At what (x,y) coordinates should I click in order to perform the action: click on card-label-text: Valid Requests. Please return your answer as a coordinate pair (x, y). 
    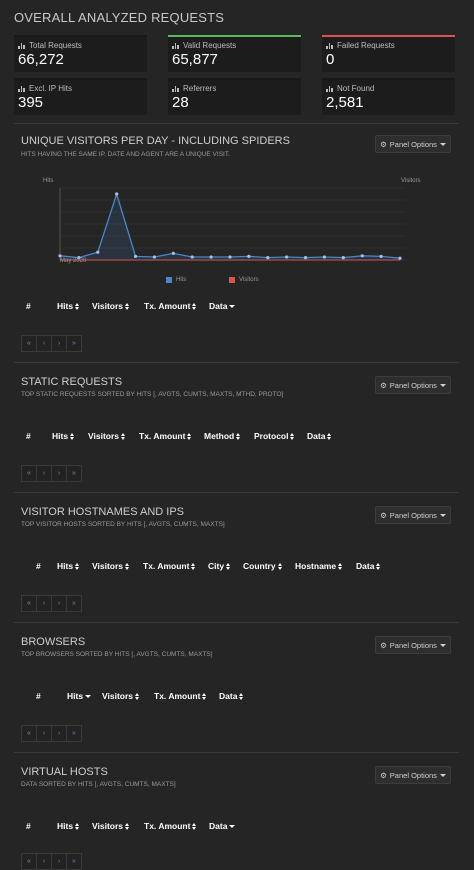
    Looking at the image, I should click on (210, 45).